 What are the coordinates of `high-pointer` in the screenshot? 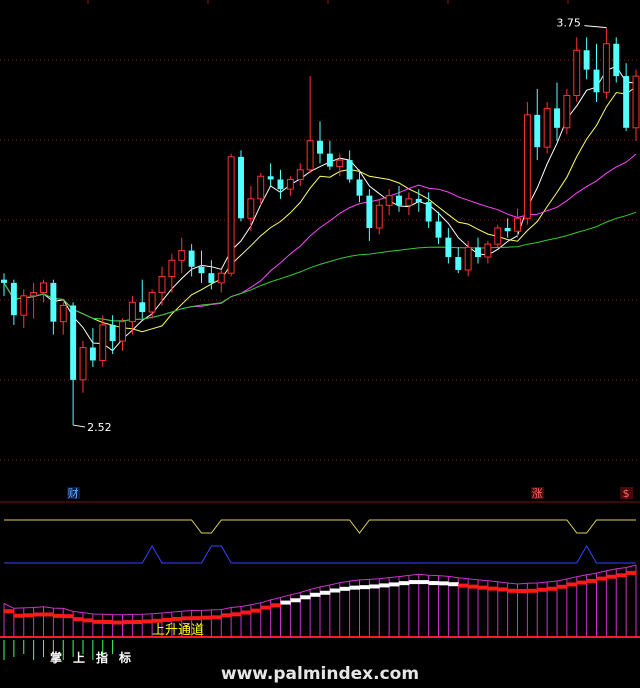 It's located at (595, 27).